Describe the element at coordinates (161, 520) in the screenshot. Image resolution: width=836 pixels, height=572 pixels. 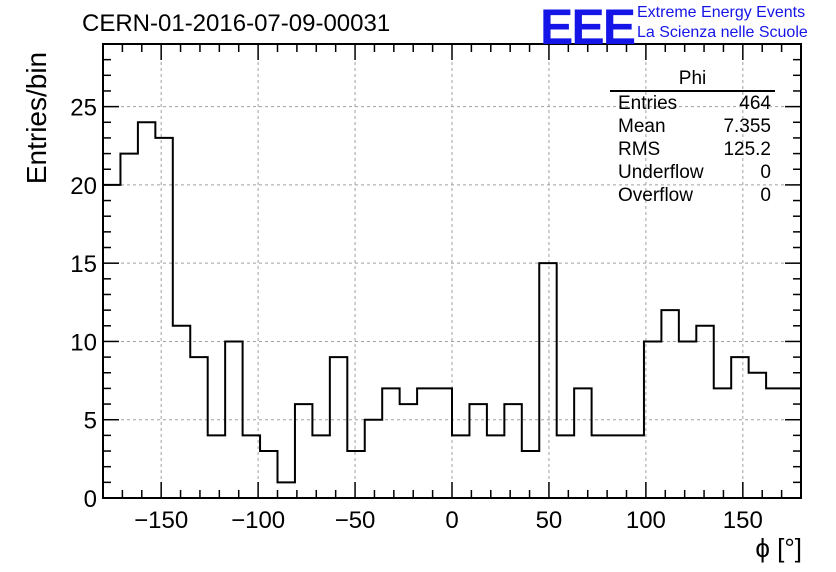
I see `x-tick-label: −150` at that location.